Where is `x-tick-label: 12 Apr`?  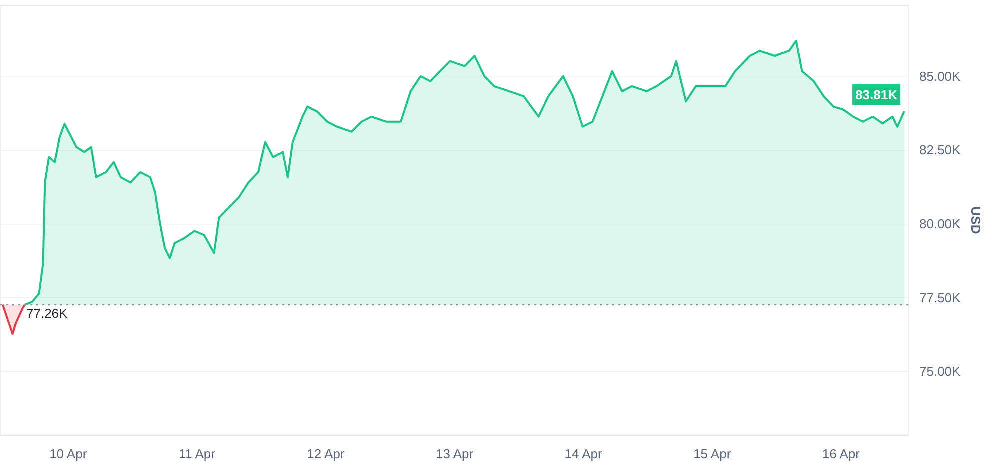
x-tick-label: 12 Apr is located at coordinates (326, 454).